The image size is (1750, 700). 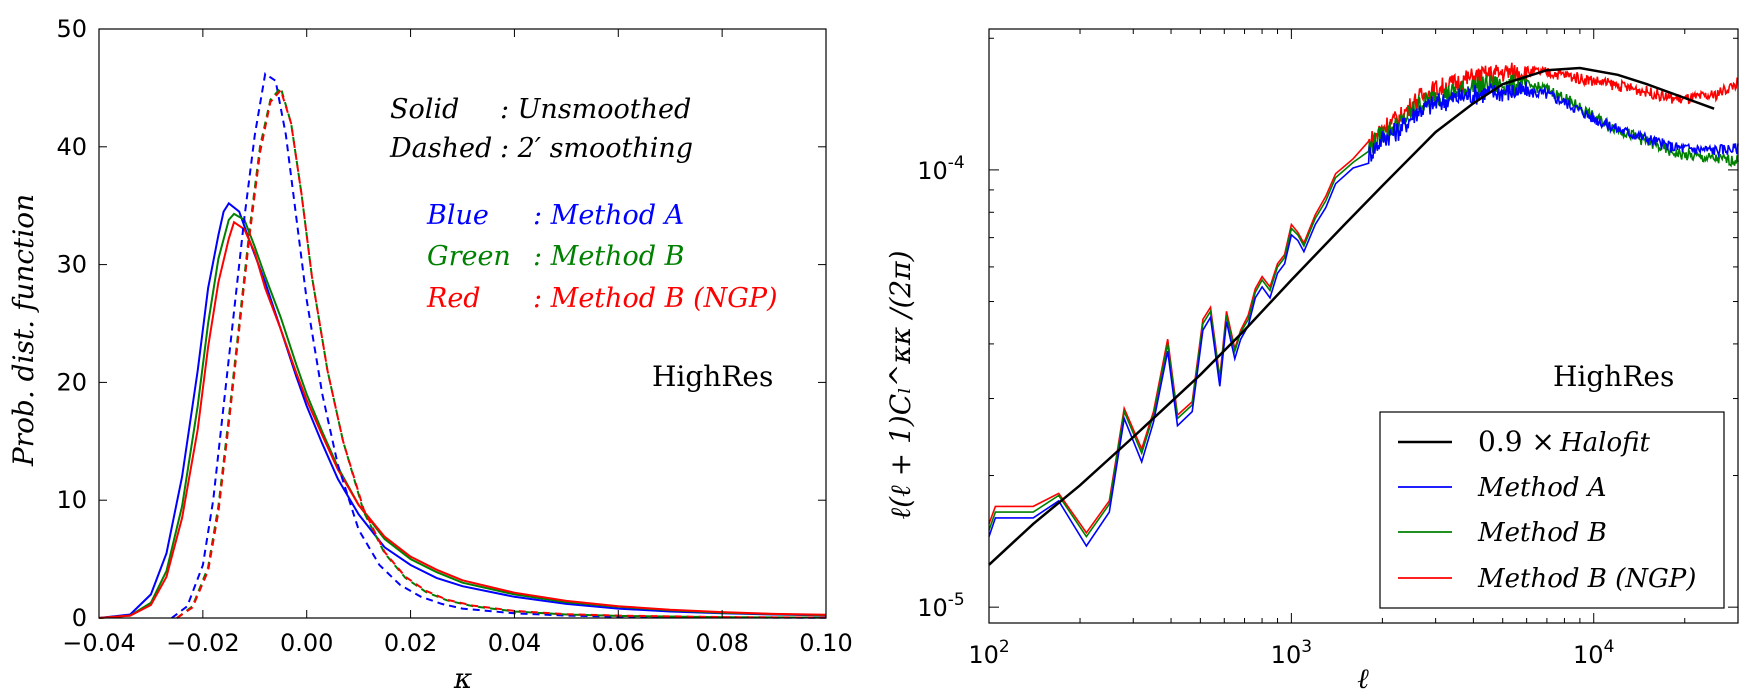 I want to click on pdf-x-tick-label: 0.06, so click(x=618, y=643).